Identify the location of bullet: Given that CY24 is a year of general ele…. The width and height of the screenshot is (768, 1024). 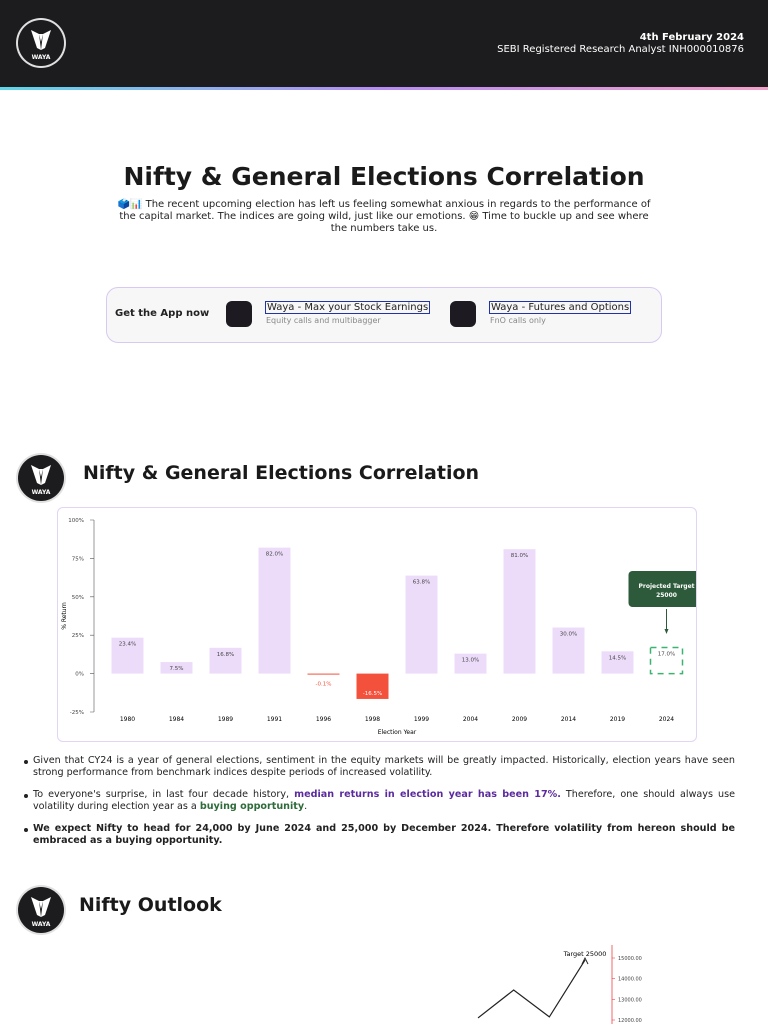
(378, 767).